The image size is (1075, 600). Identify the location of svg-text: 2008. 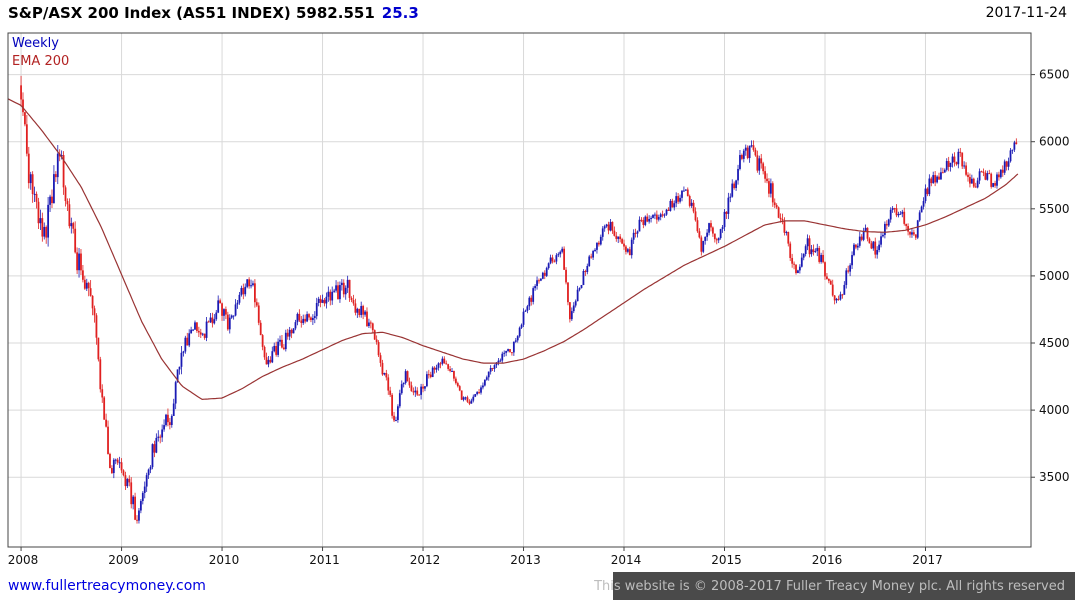
(23, 560).